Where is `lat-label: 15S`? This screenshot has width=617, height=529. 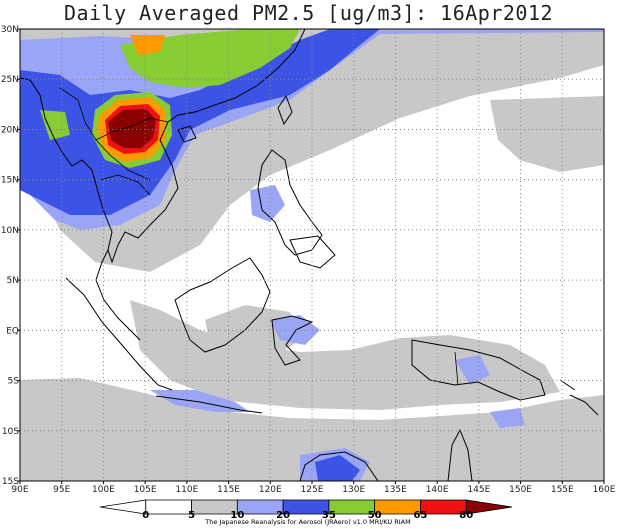
lat-label: 15S is located at coordinates (10, 482).